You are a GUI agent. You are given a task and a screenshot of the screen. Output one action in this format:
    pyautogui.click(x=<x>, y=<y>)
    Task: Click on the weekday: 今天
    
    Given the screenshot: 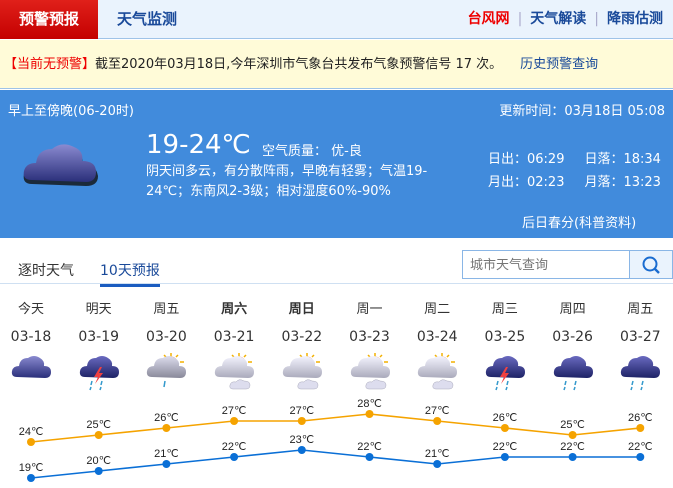 What is the action you would take?
    pyautogui.click(x=30, y=309)
    